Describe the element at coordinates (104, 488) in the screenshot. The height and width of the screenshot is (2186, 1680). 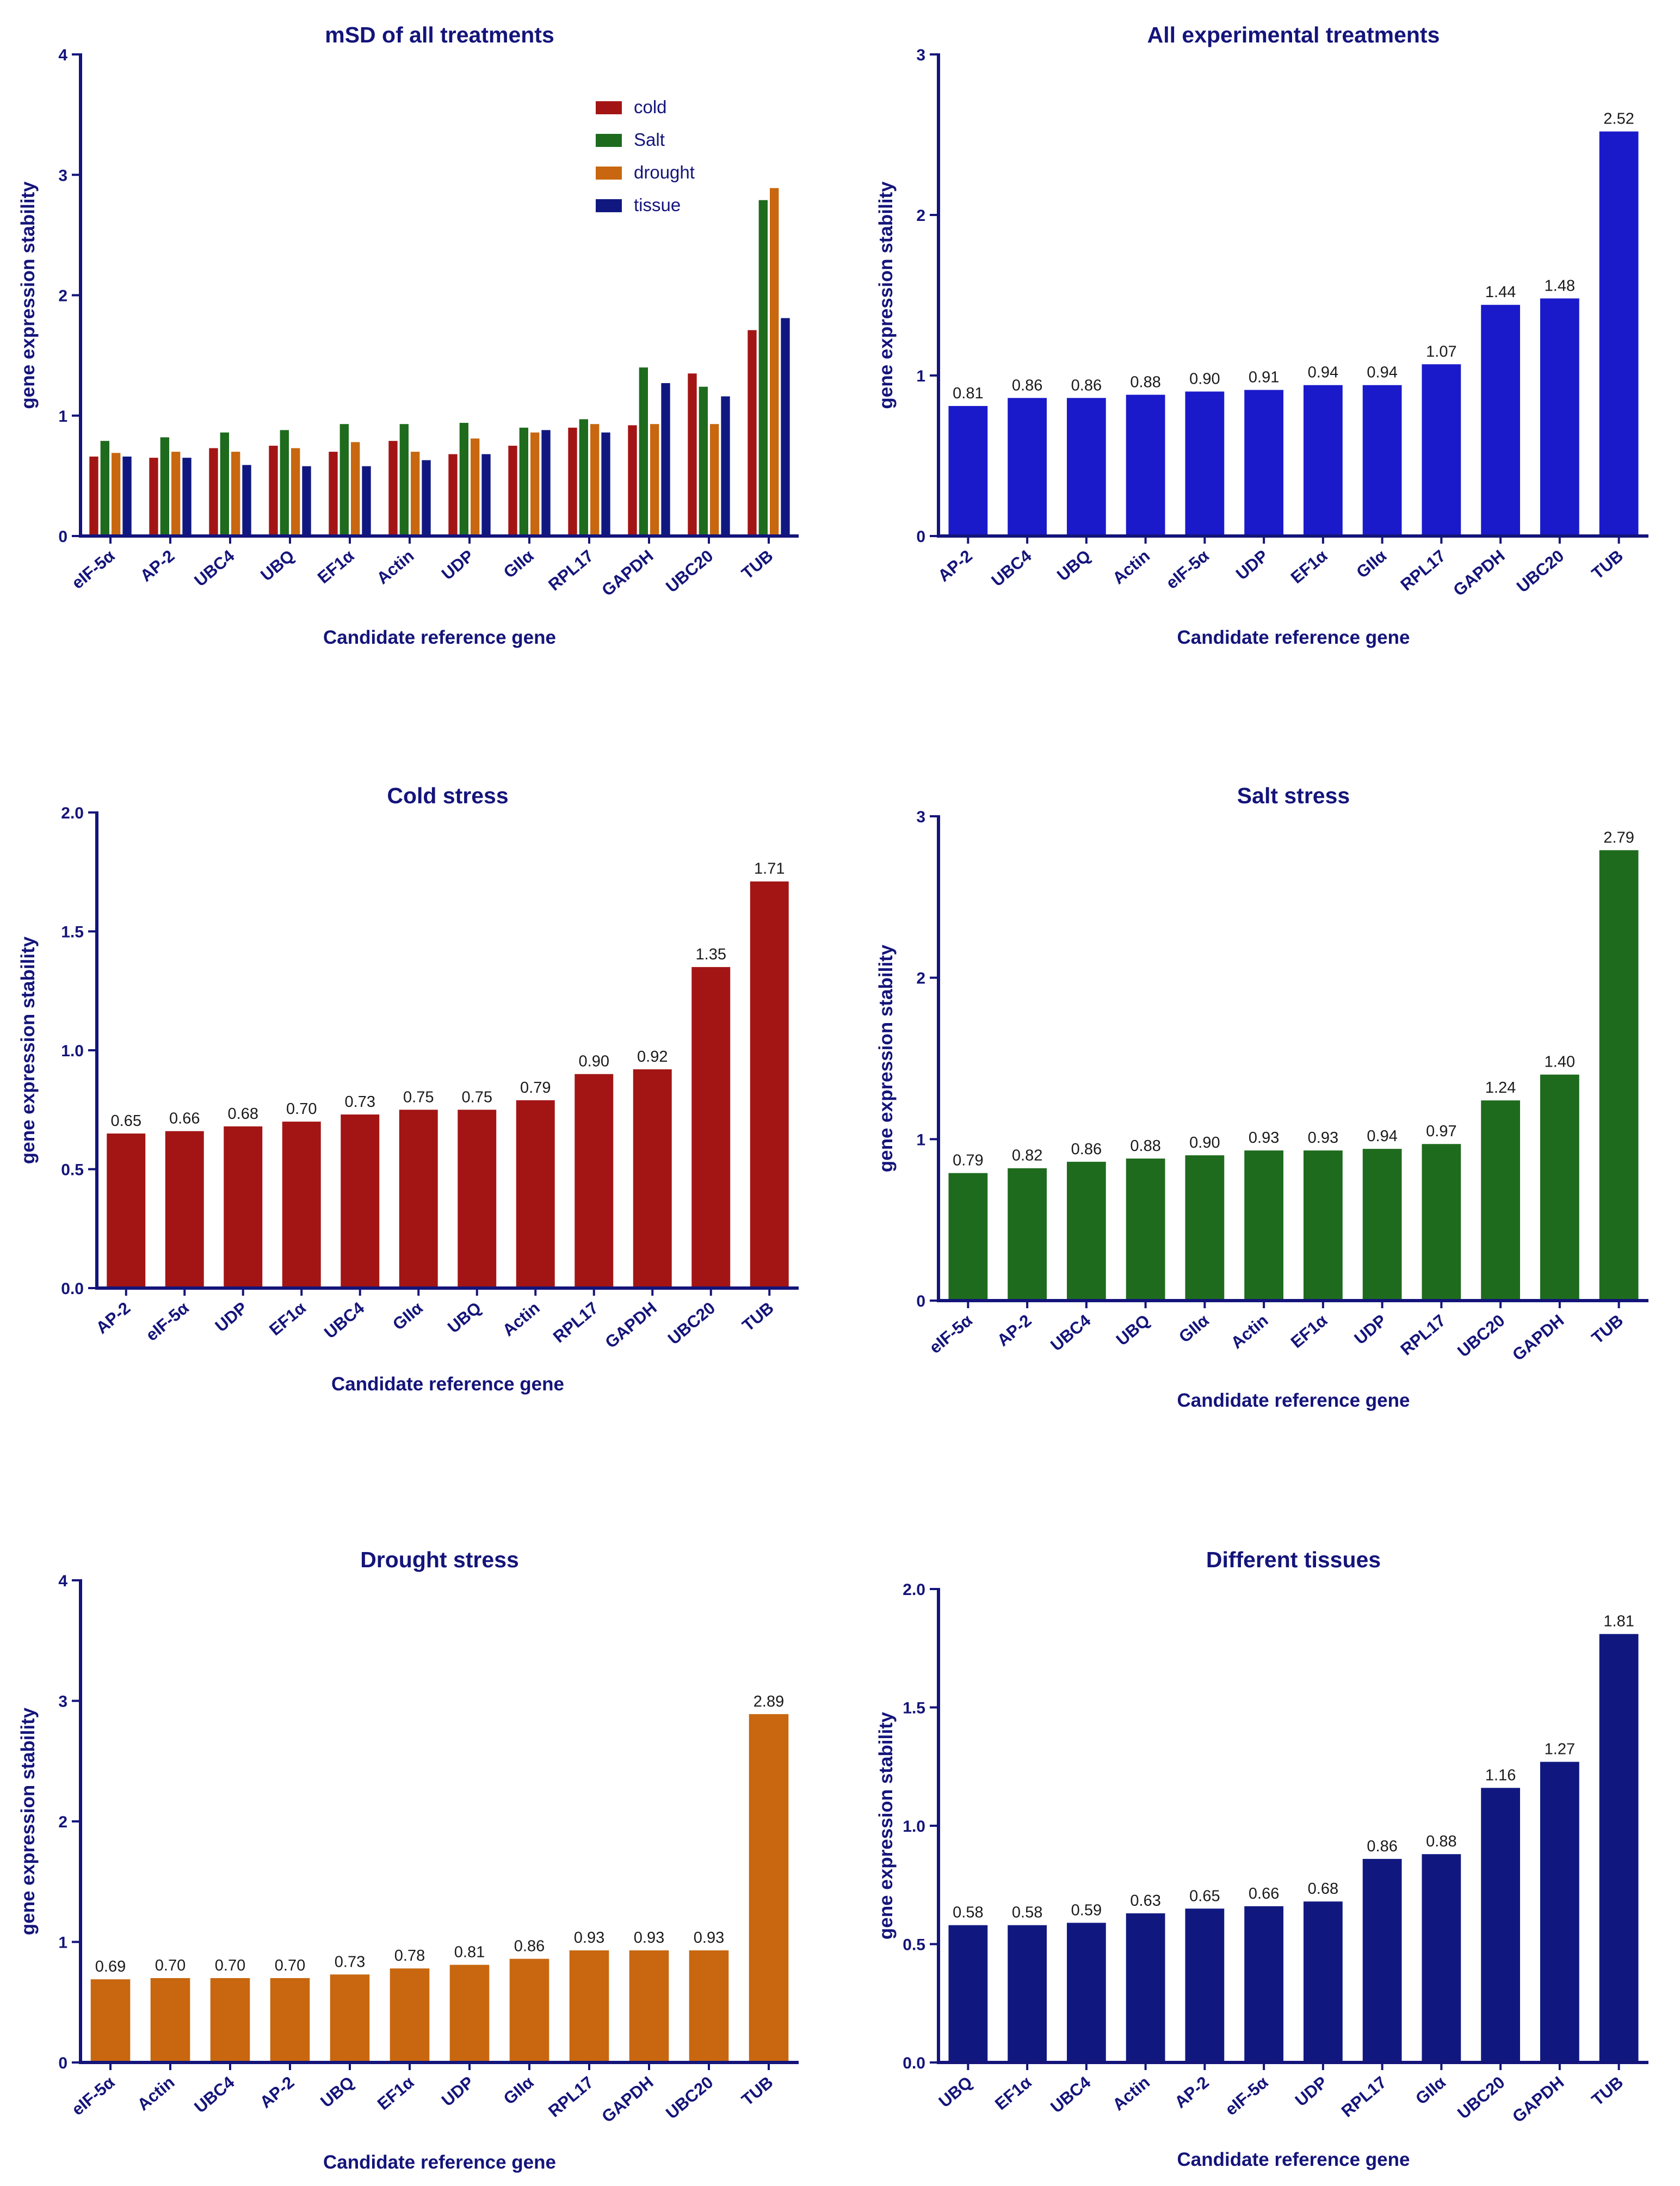
I see `bar-Salt-eIF-5α` at that location.